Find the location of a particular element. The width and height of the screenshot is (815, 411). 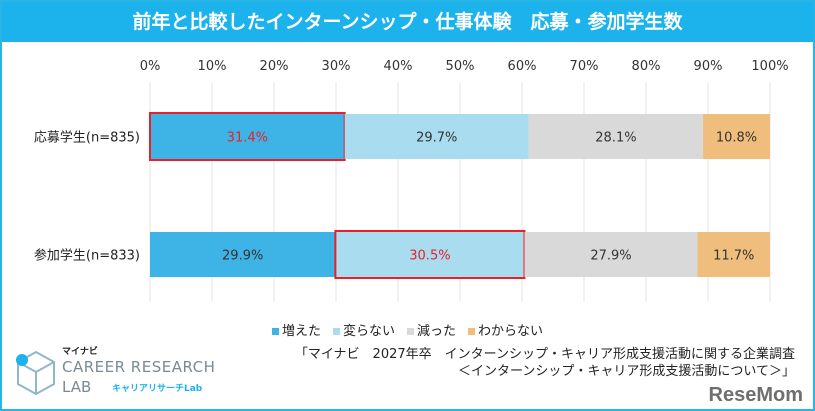

data-label: 11.7% is located at coordinates (733, 256).